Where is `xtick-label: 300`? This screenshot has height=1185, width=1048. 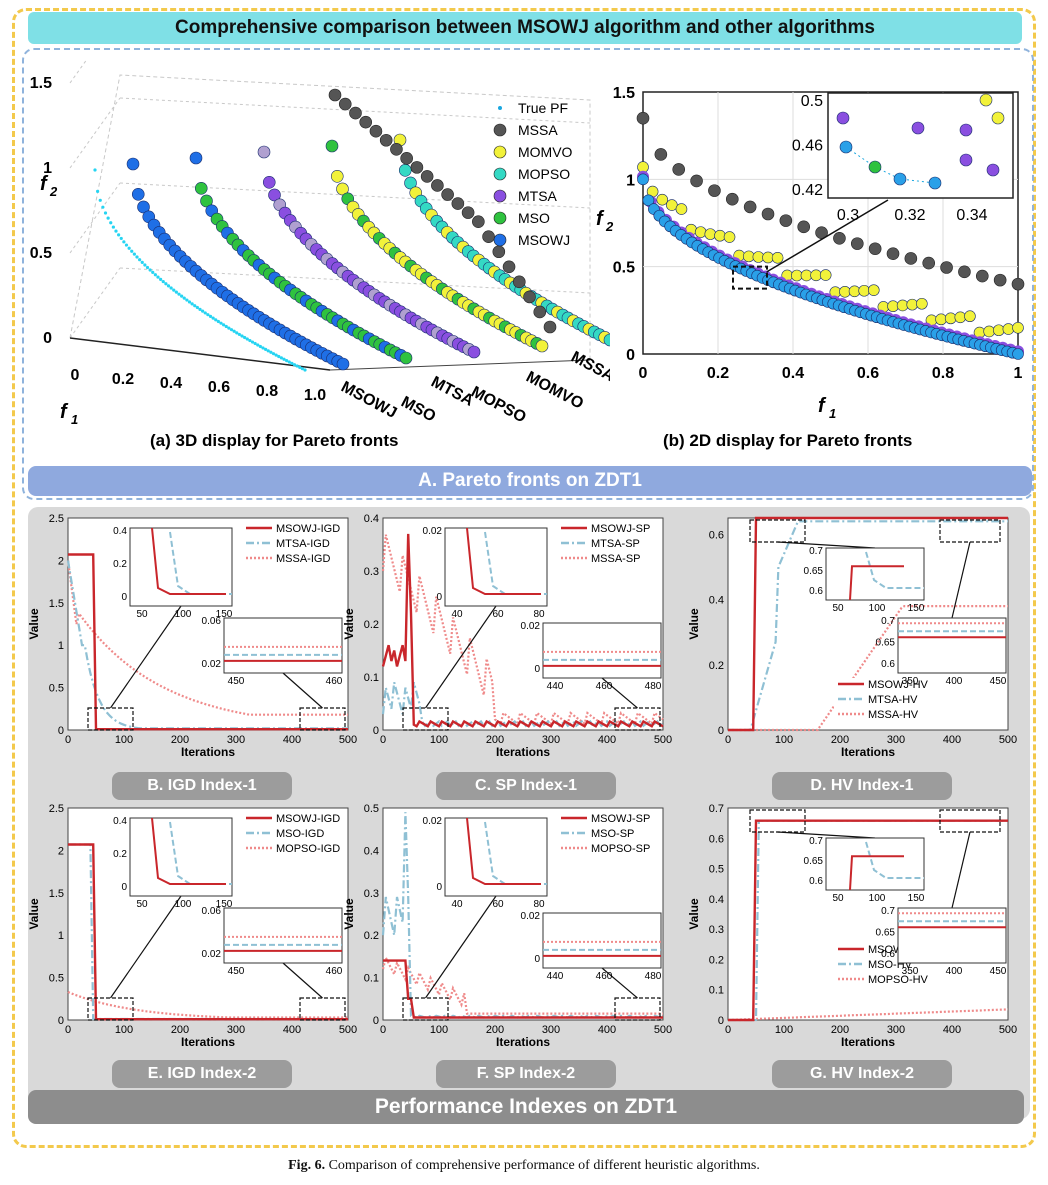
xtick-label: 300 is located at coordinates (896, 1030).